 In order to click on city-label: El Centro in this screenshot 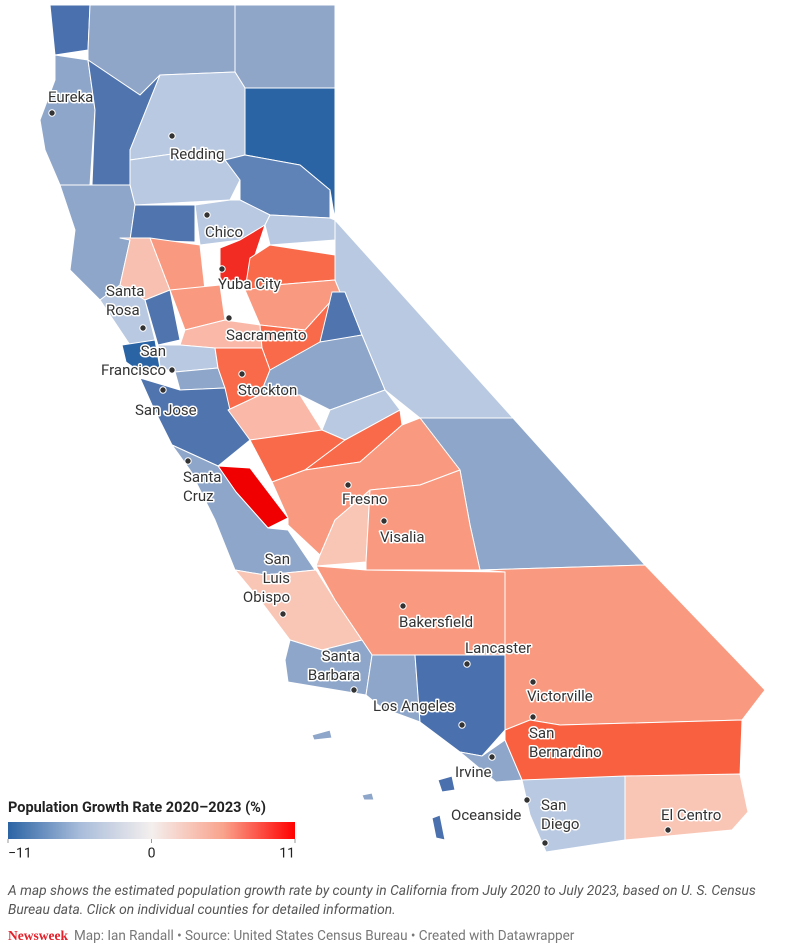, I will do `click(691, 815)`.